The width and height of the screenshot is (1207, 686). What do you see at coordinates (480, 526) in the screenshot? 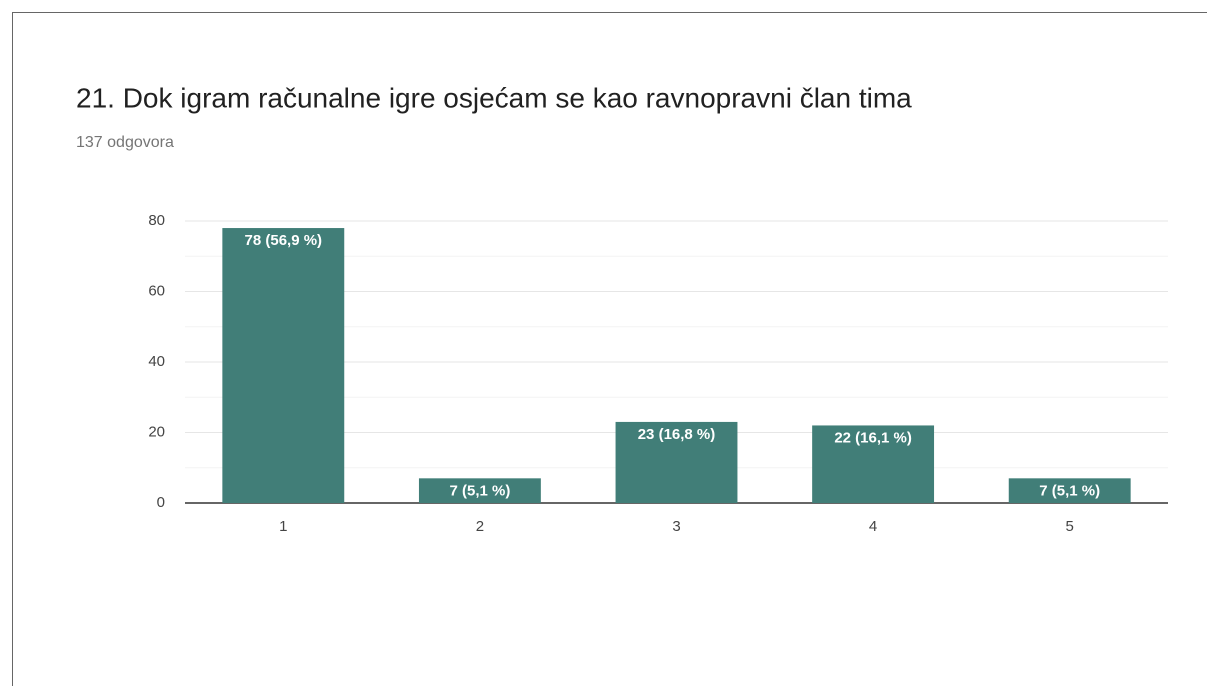
I see `x-tick-label: 2` at bounding box center [480, 526].